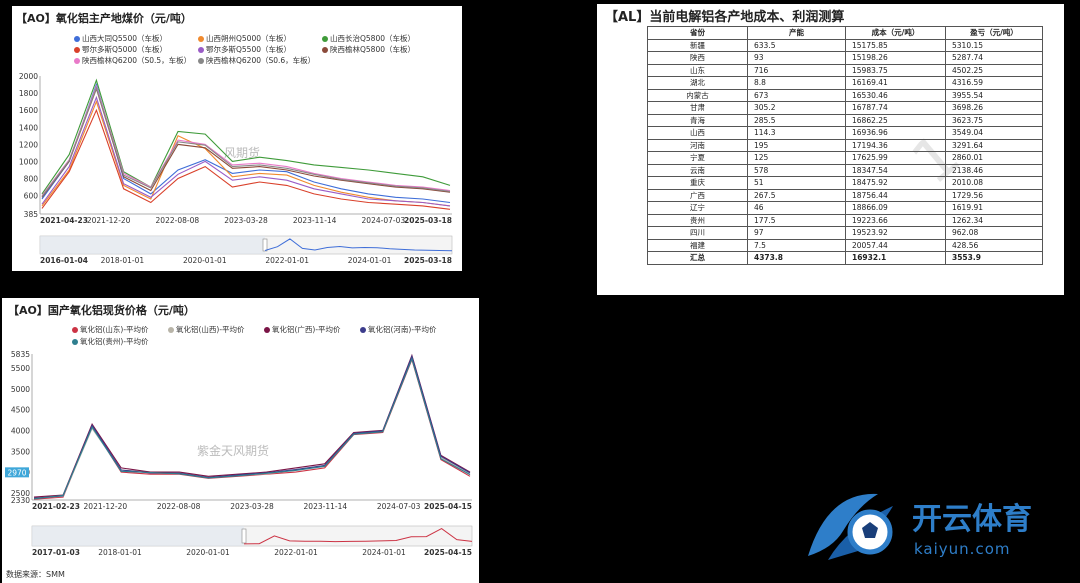 This screenshot has width=1080, height=583. I want to click on legend-item: 陕西榆林Q6200（S0.5，车板）, so click(132, 60).